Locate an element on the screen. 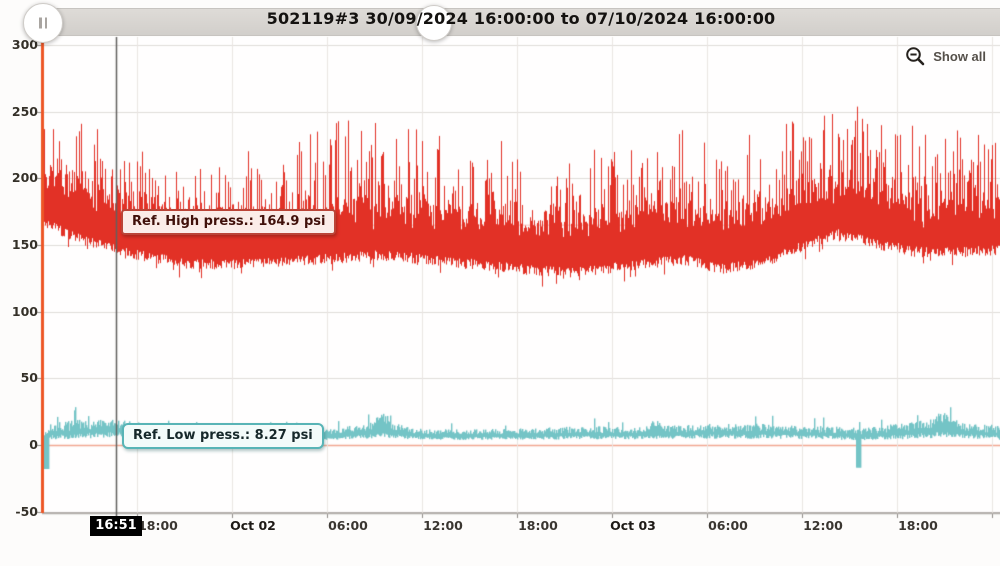 Image resolution: width=1000 pixels, height=566 pixels. y-axis-label: 100 is located at coordinates (24, 311).